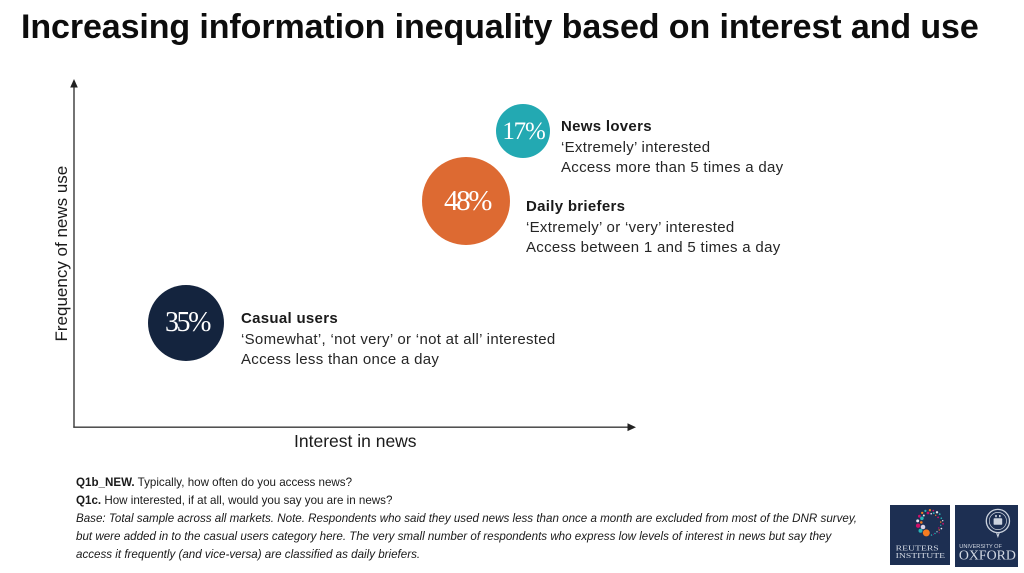  What do you see at coordinates (980, 547) in the screenshot?
I see `svg-text: UNIVERSITY OF` at bounding box center [980, 547].